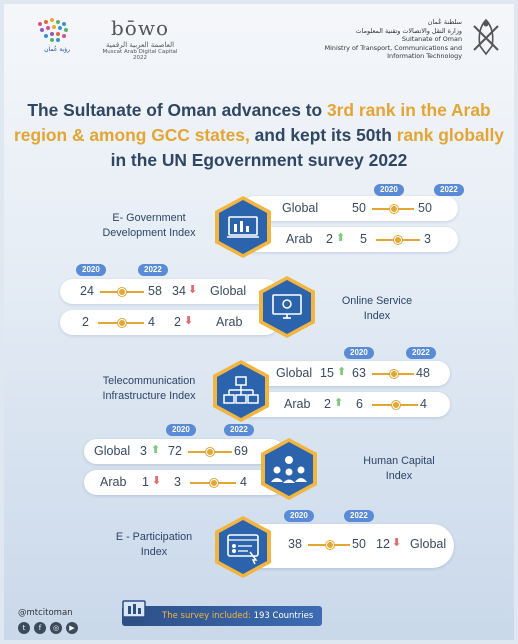 The image size is (518, 644). Describe the element at coordinates (210, 452) in the screenshot. I see `hci-global-knob` at that location.